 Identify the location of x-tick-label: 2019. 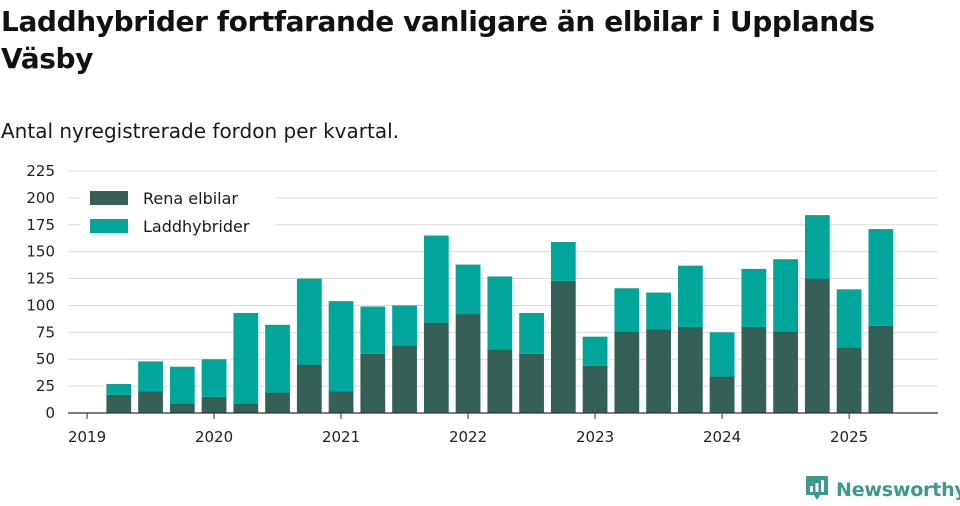
(87, 437).